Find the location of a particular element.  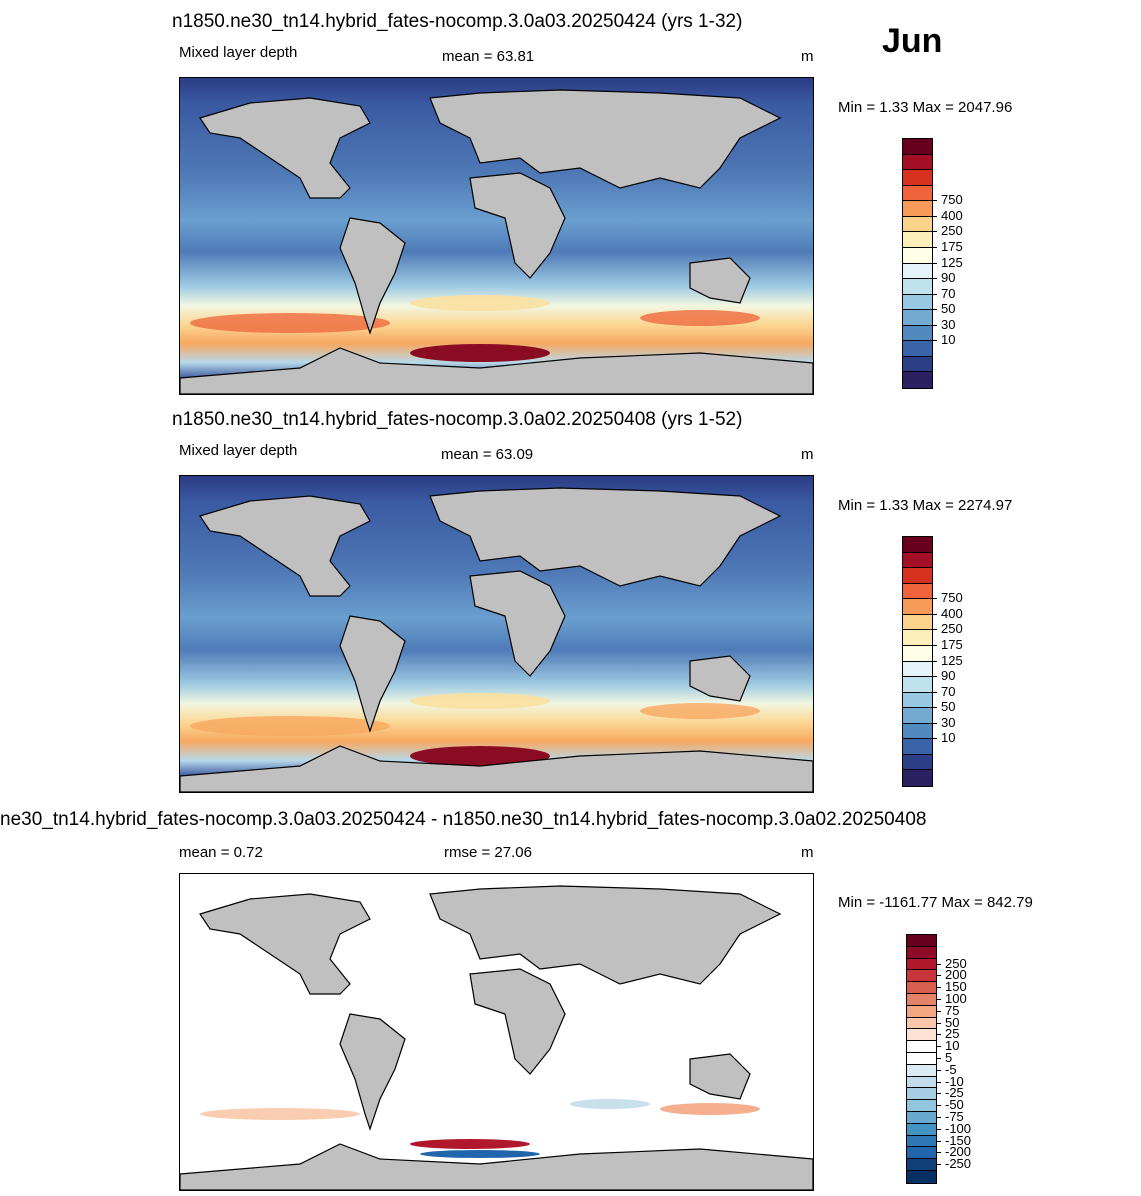

colorbar-3-tick-label: 75 is located at coordinates (952, 1010).